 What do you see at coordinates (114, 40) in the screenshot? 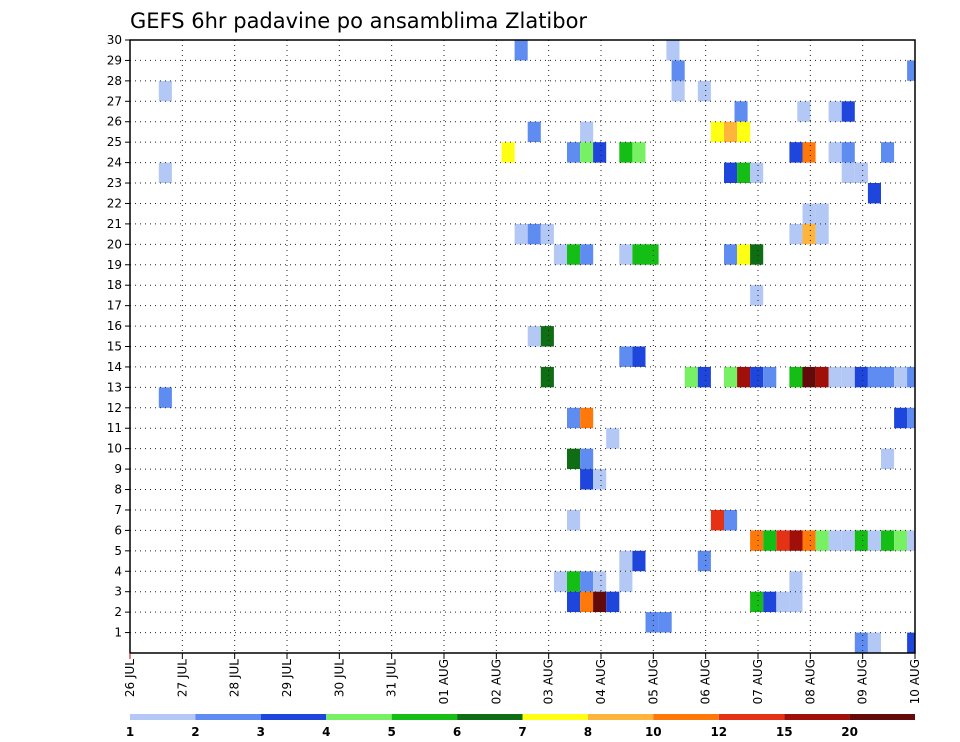
I see `y-tick-label: 30` at bounding box center [114, 40].